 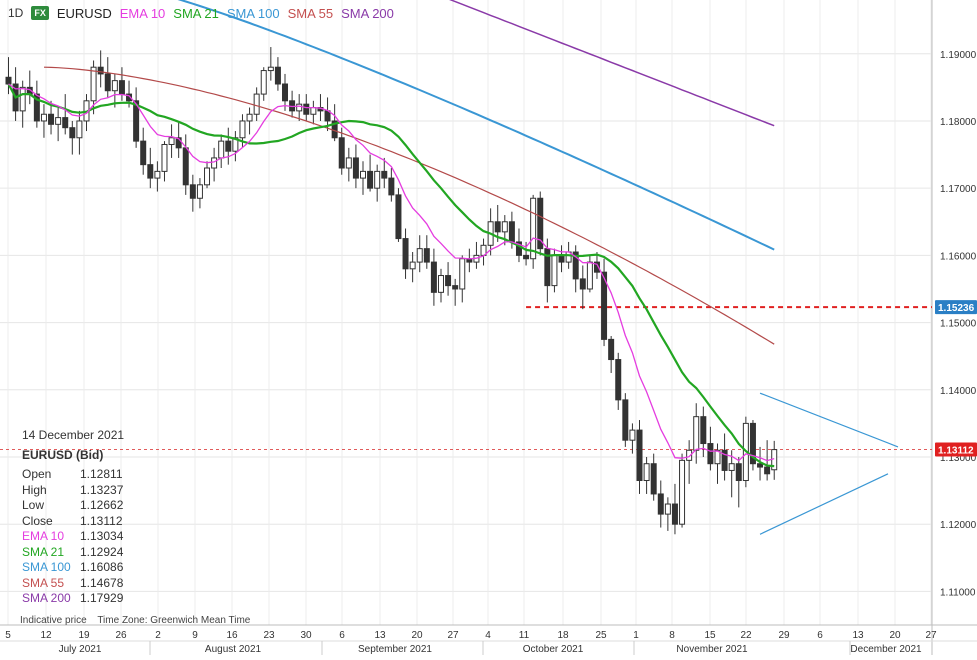 I want to click on x-tick-label: 19, so click(x=84, y=635).